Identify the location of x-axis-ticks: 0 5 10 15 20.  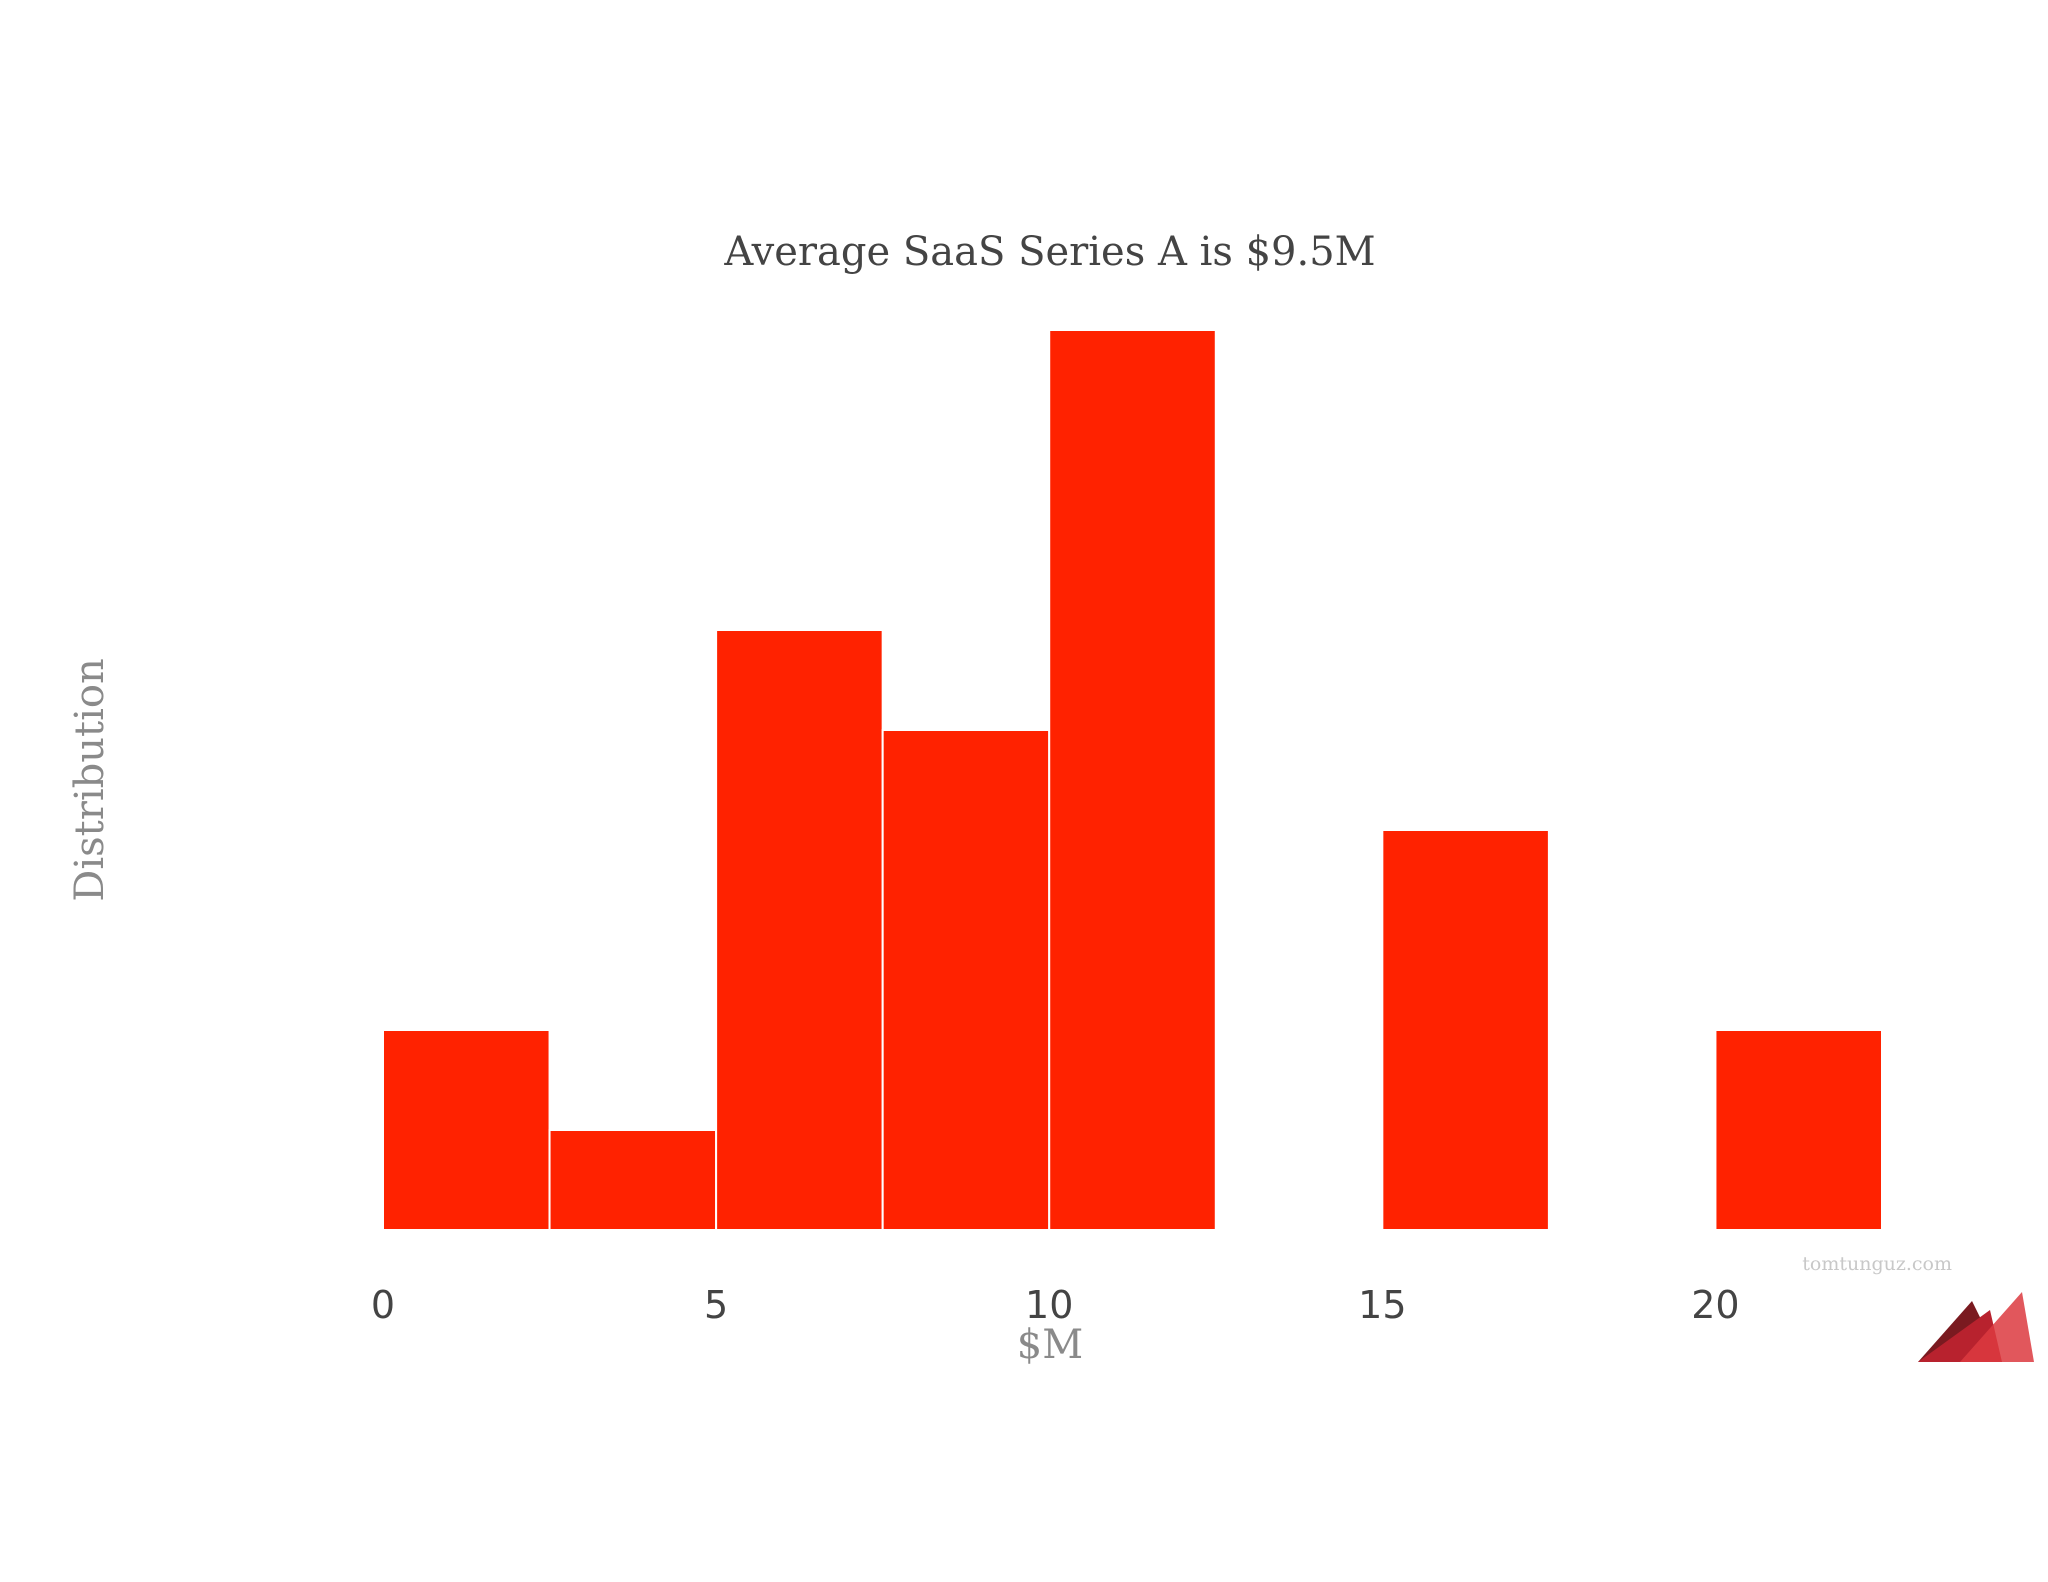
(1055, 1305).